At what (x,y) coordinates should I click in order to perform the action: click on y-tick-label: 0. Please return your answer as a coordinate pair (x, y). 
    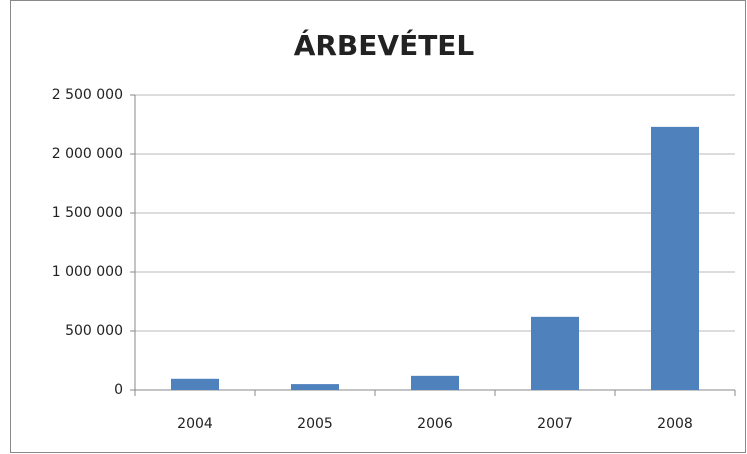
    Looking at the image, I should click on (118, 390).